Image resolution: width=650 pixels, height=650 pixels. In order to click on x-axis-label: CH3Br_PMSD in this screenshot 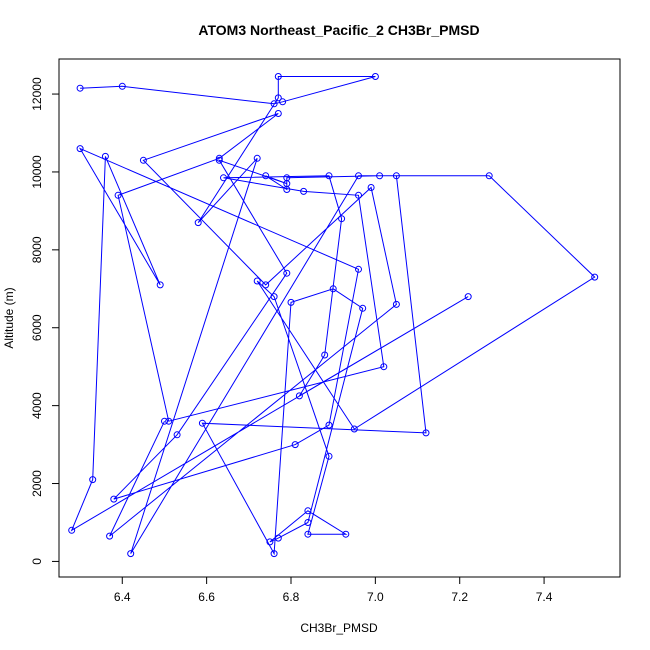, I will do `click(339, 628)`.